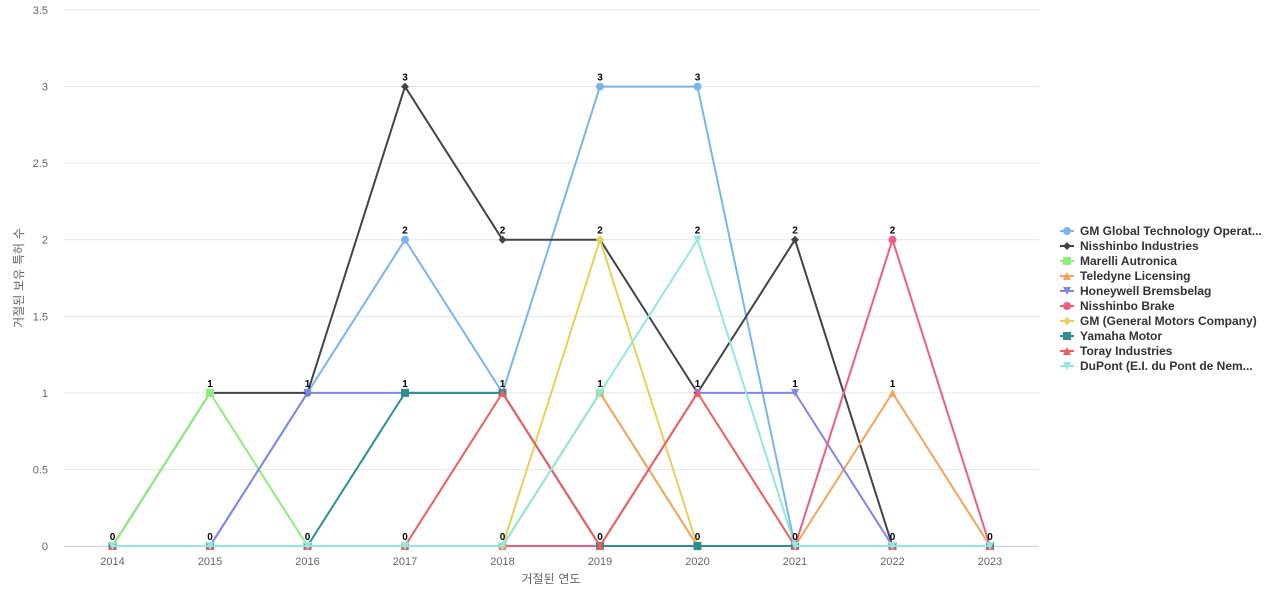 This screenshot has width=1280, height=600. What do you see at coordinates (990, 562) in the screenshot?
I see `x-tick-label: 2023` at bounding box center [990, 562].